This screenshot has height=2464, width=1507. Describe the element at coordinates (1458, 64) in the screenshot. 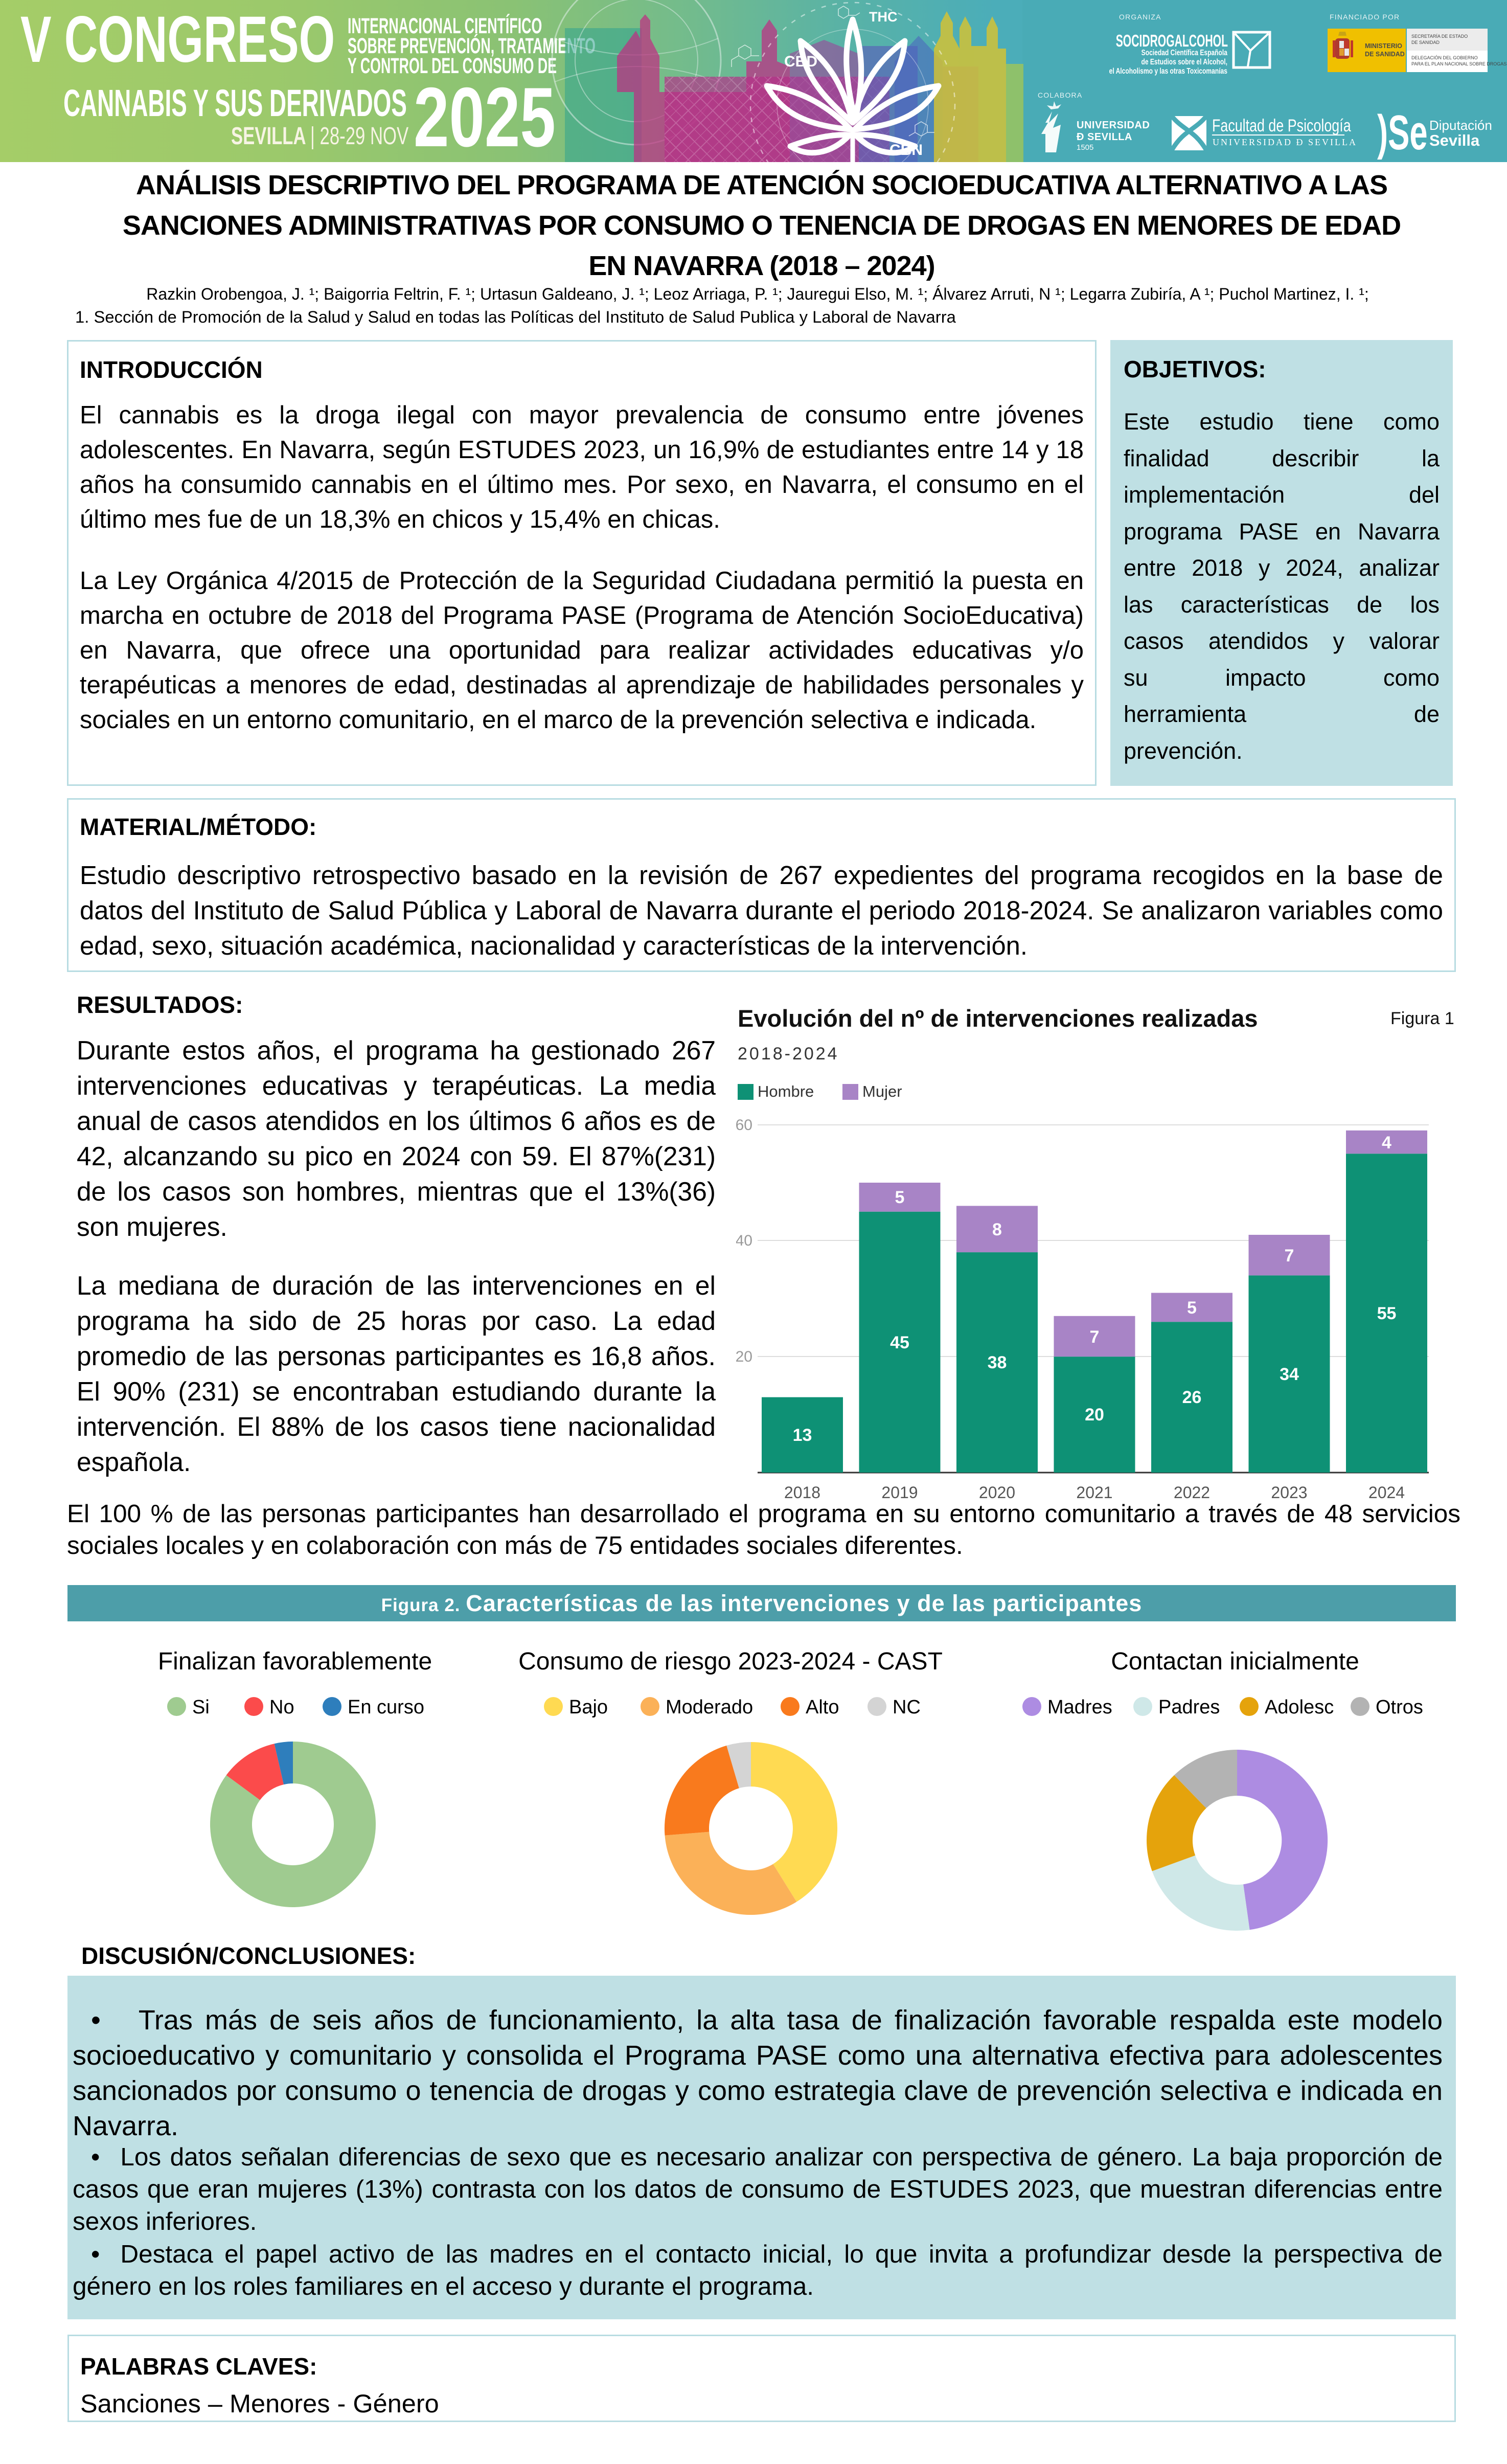

I see `svg-text:PARA EL PLAN NACIONAL SOBRE DR: PARA EL PLAN NACIONAL SOBRE DROGAS` at that location.